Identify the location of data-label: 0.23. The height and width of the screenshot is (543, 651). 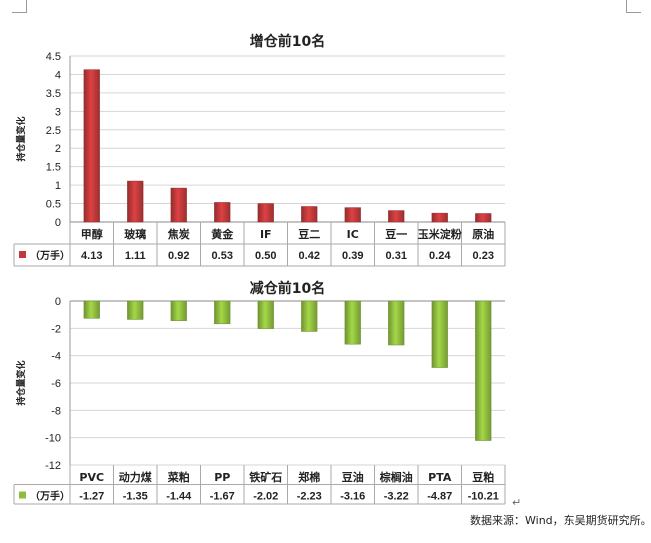
(483, 256).